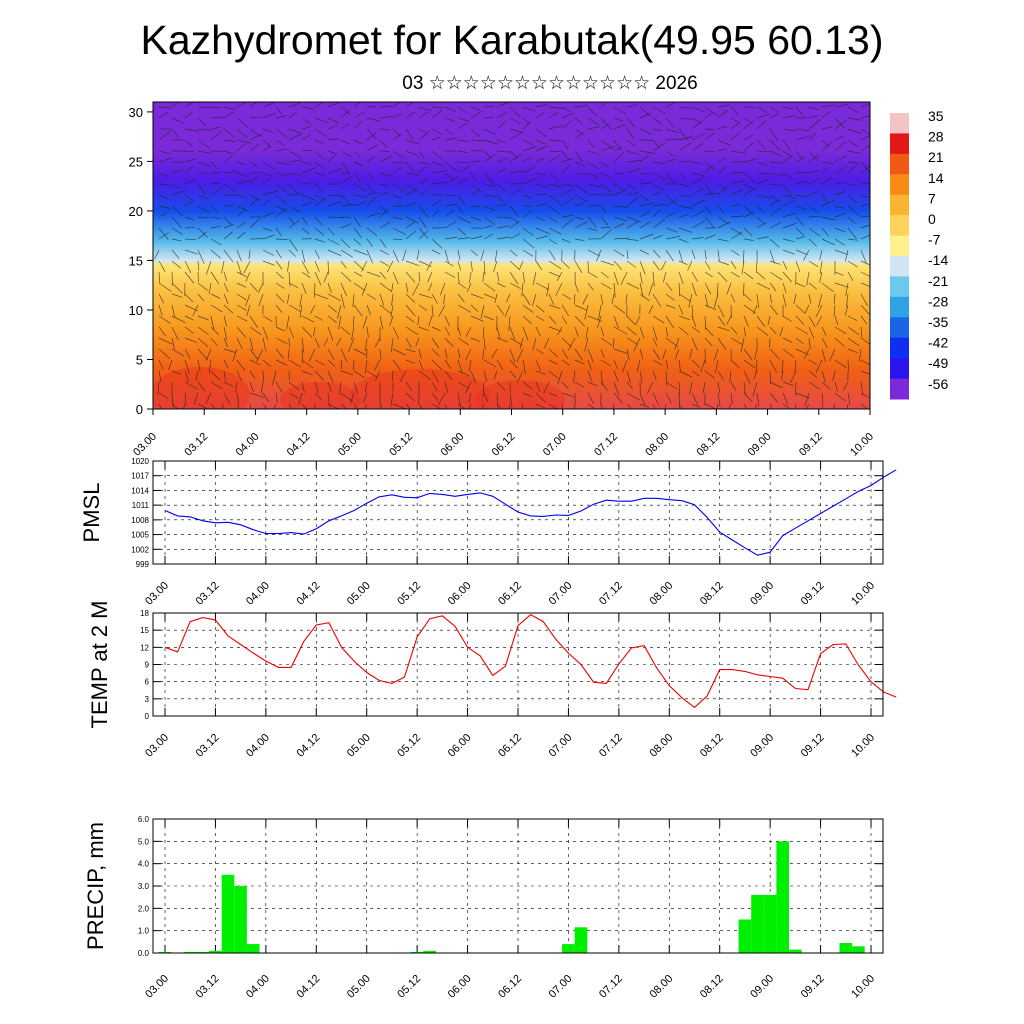  What do you see at coordinates (258, 594) in the screenshot?
I see `x-tick-label: 04.00` at bounding box center [258, 594].